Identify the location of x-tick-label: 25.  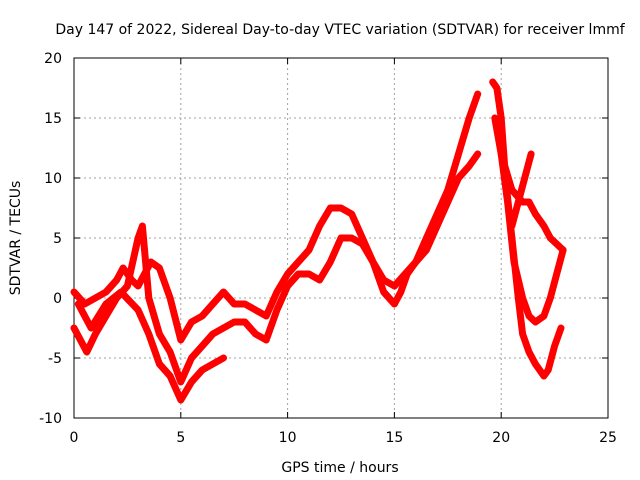
(608, 438).